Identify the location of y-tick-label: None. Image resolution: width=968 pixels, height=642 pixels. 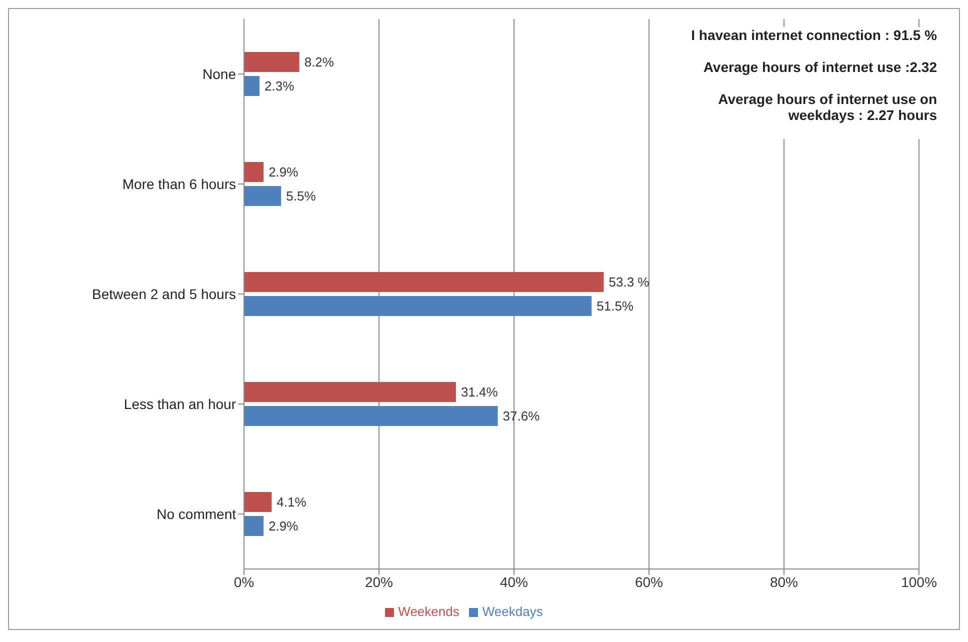
(219, 74).